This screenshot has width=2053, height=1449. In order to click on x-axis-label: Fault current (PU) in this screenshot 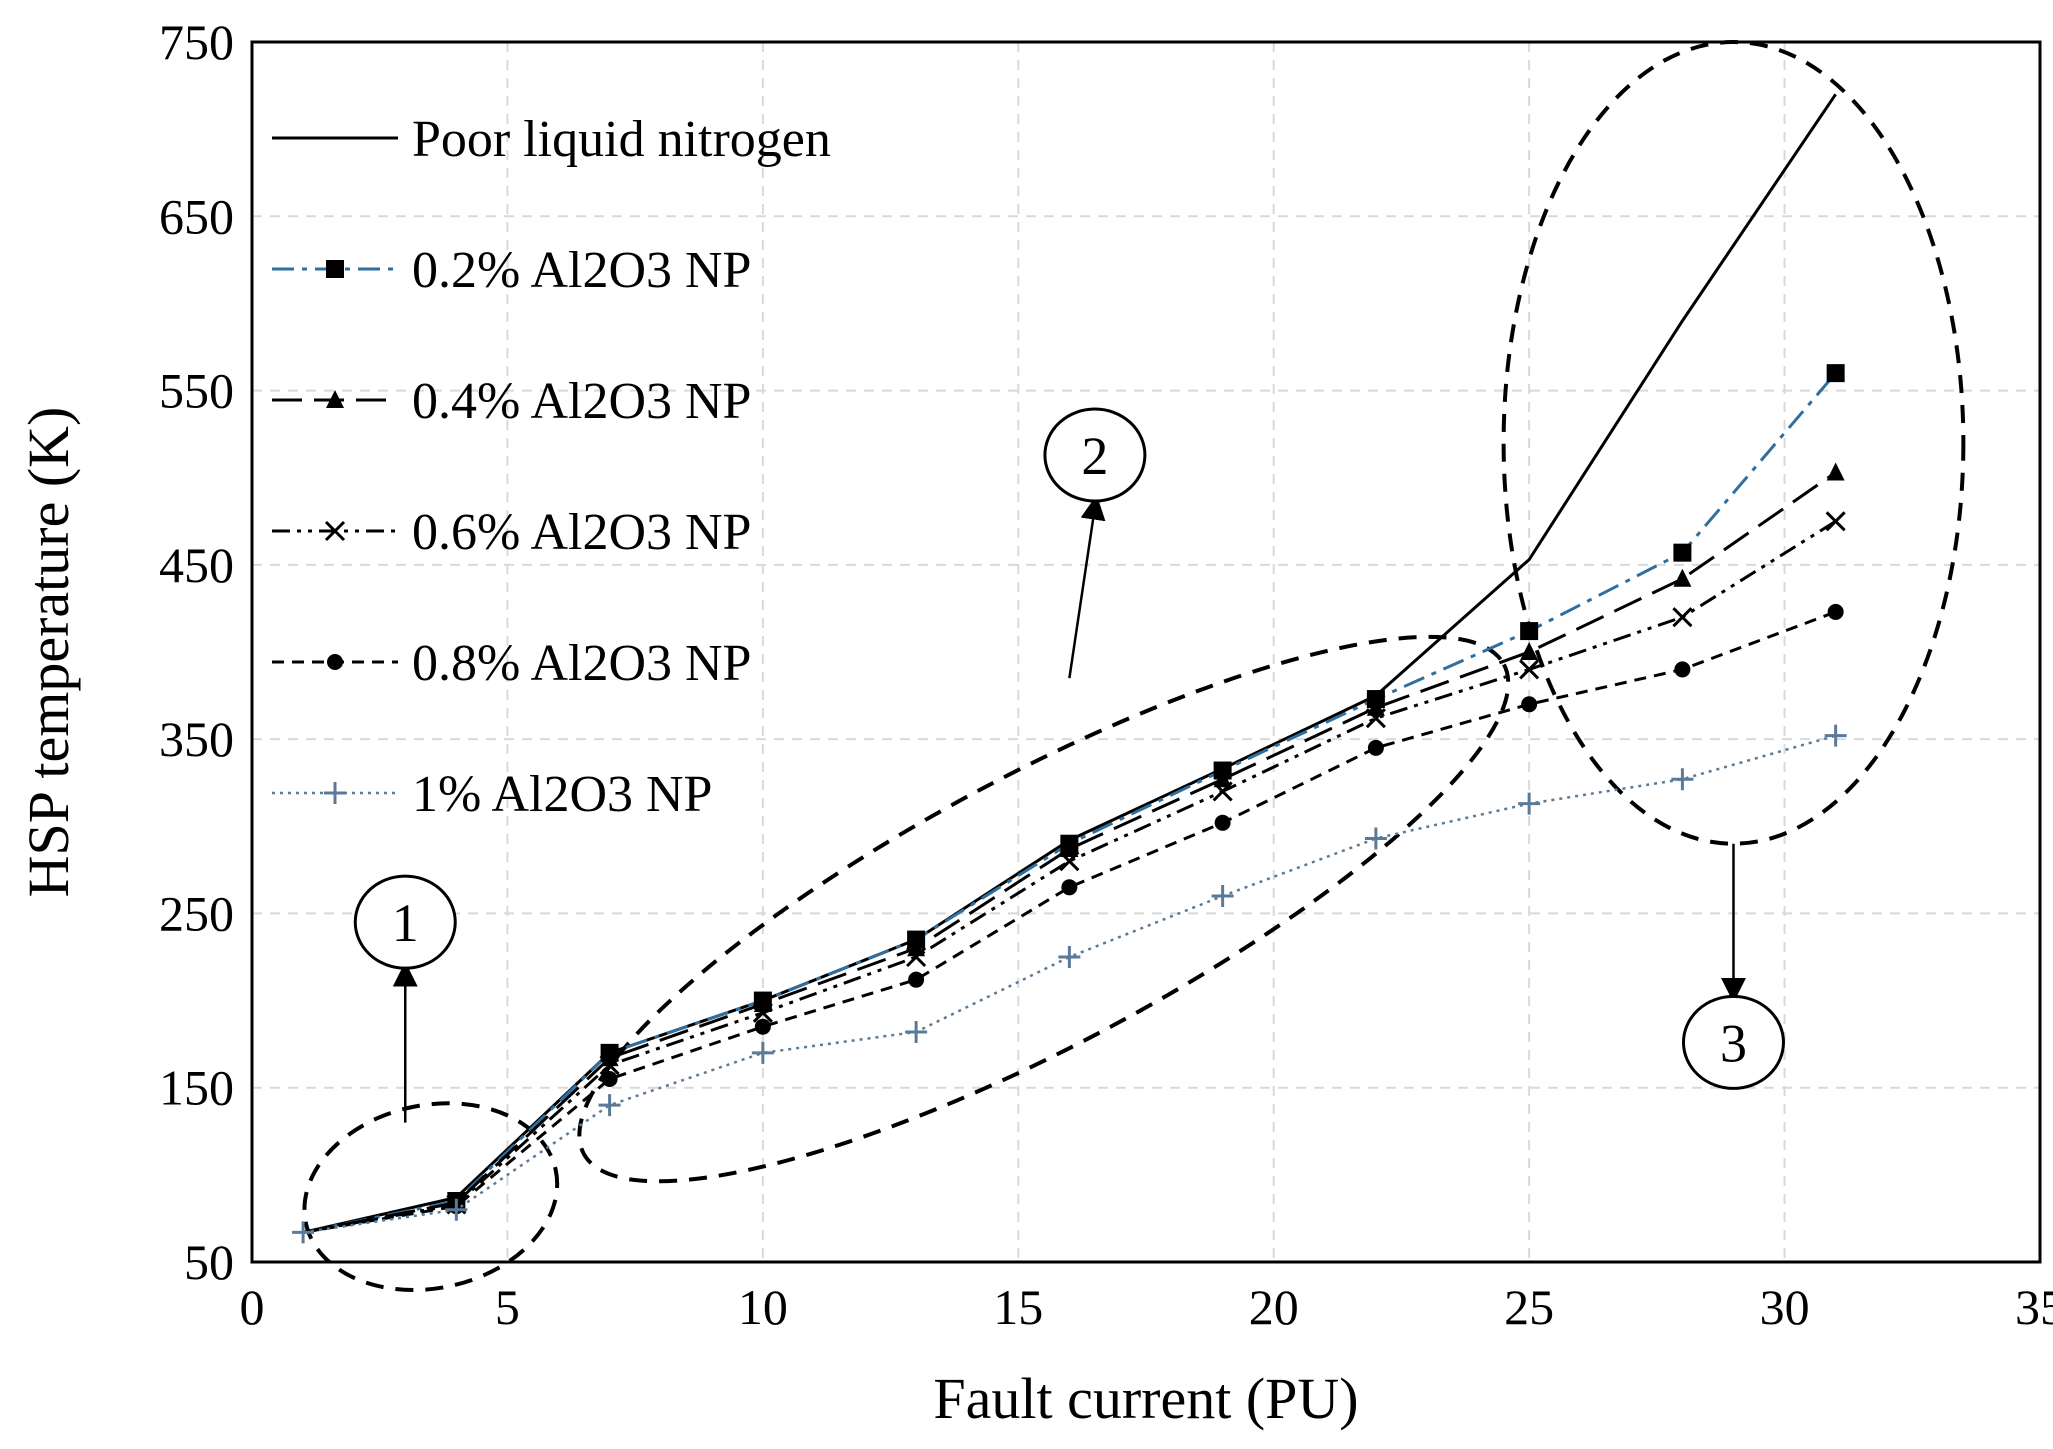, I will do `click(1145, 1398)`.